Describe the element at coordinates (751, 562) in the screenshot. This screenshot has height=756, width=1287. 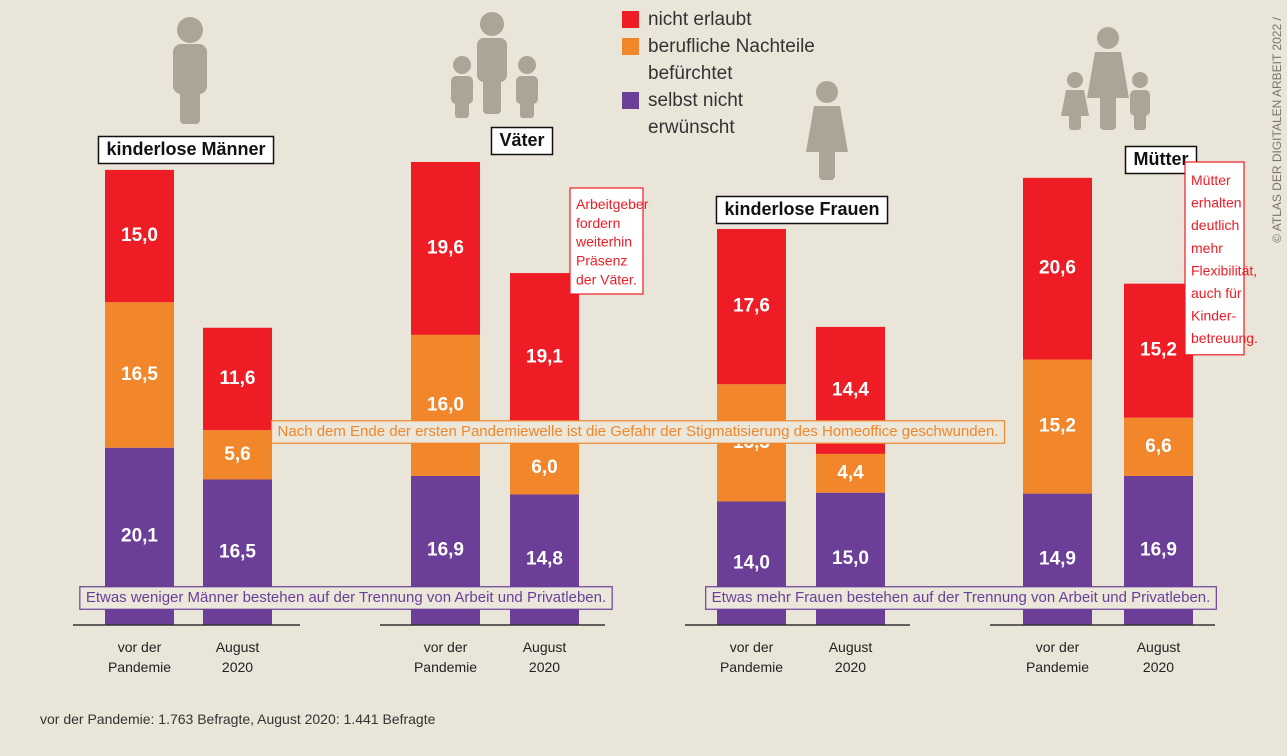
I see `value-label: 14,0` at that location.